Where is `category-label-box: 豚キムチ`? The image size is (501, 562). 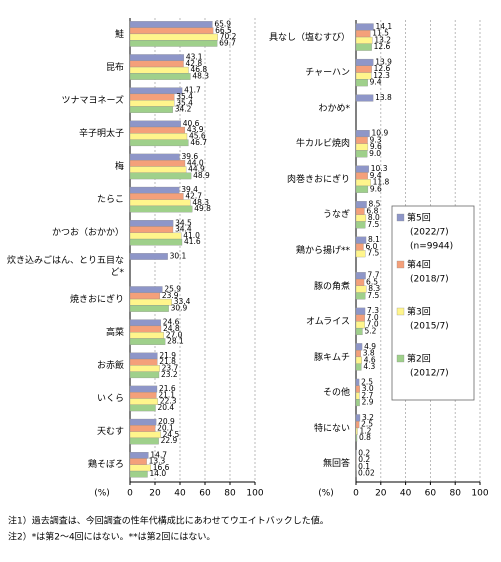 category-label-box: 豚キムチ is located at coordinates (304, 358).